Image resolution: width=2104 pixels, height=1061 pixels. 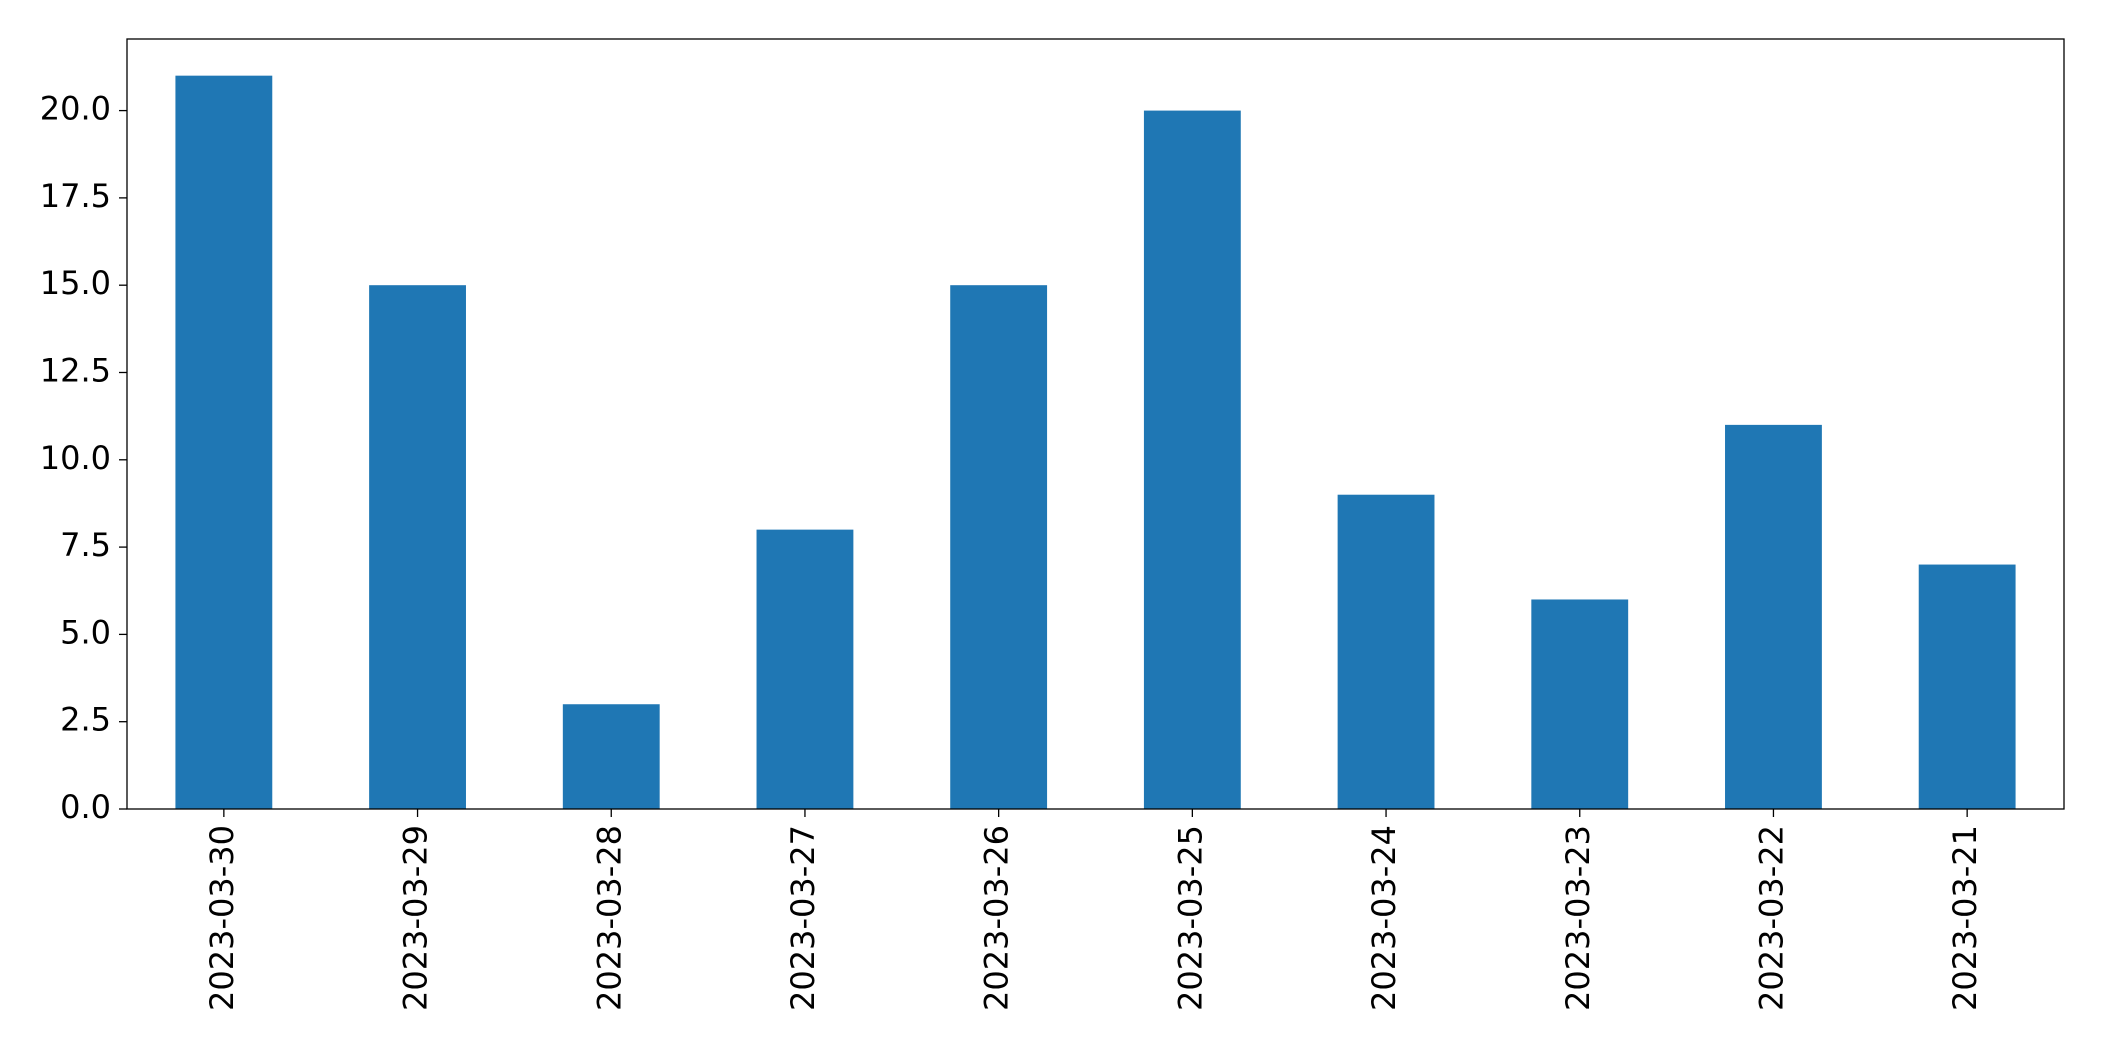 What do you see at coordinates (85, 720) in the screenshot?
I see `y-tick-label: 2.5` at bounding box center [85, 720].